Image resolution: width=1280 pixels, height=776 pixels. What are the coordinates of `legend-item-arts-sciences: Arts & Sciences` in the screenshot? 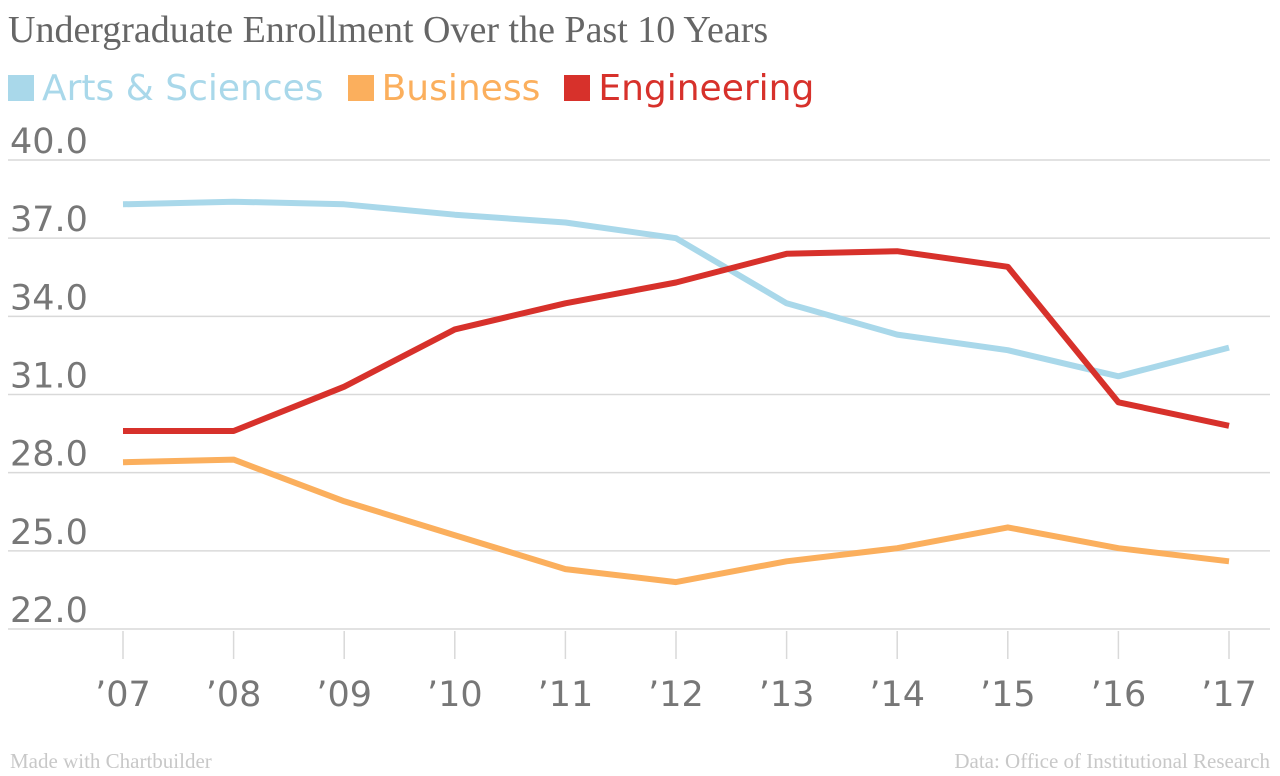 It's located at (166, 88).